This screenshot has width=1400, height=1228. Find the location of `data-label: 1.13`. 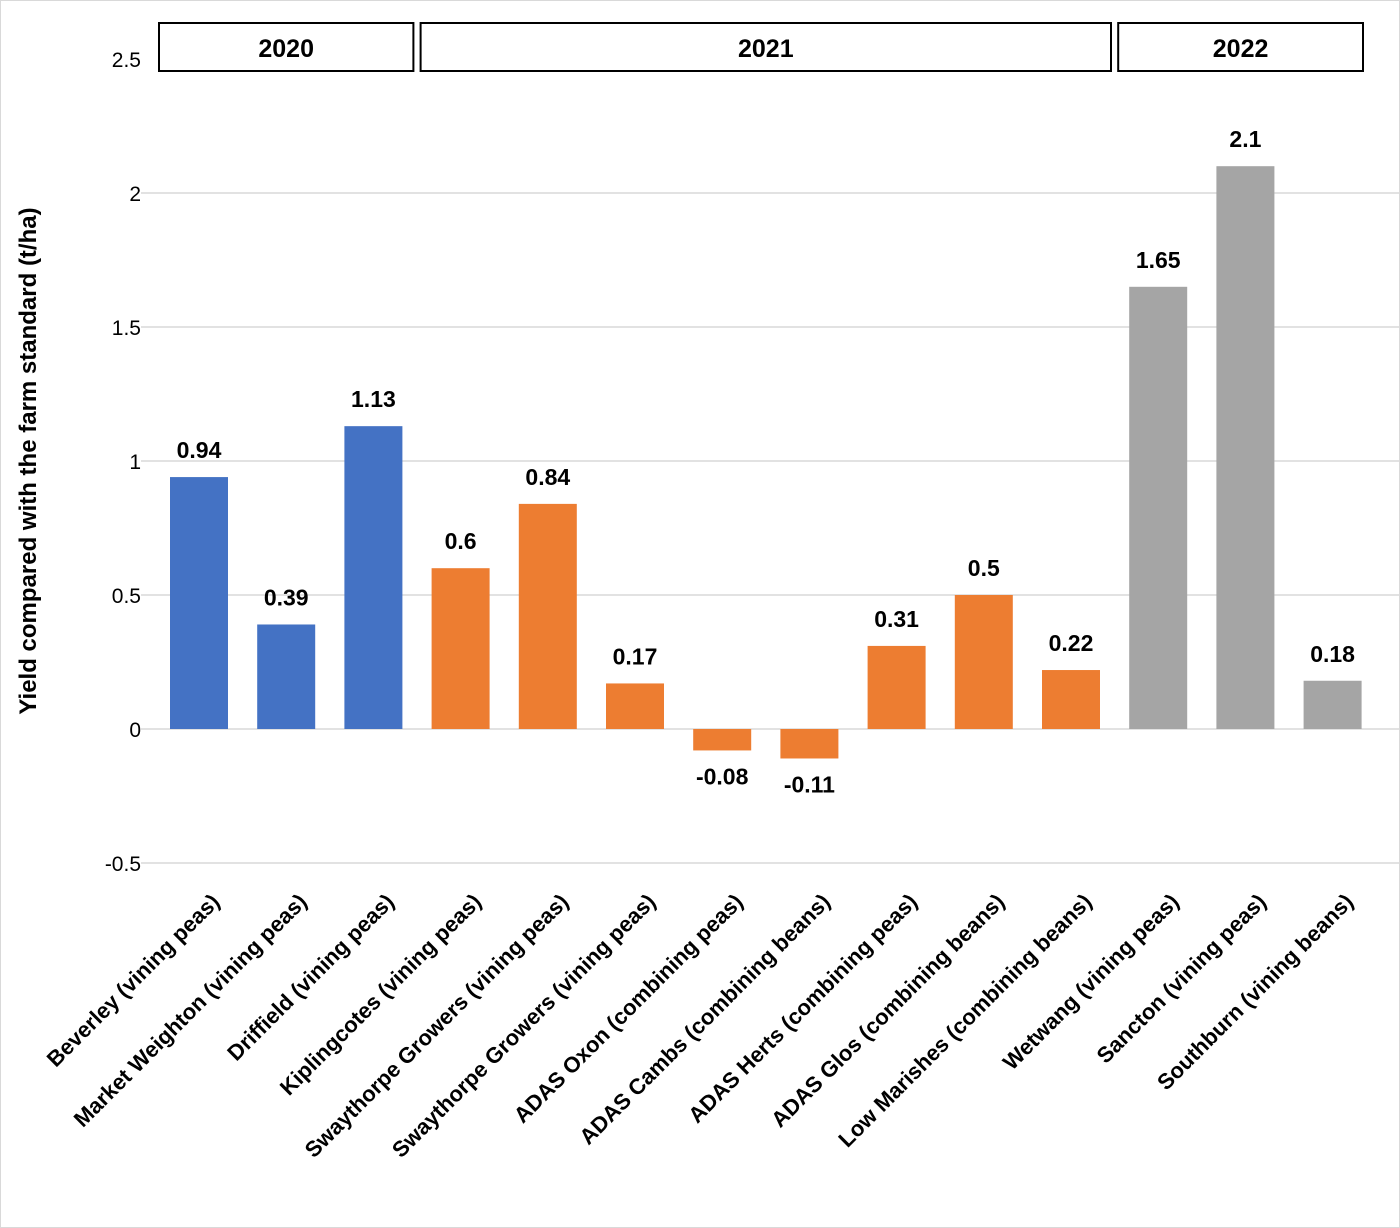

data-label: 1.13 is located at coordinates (373, 399).